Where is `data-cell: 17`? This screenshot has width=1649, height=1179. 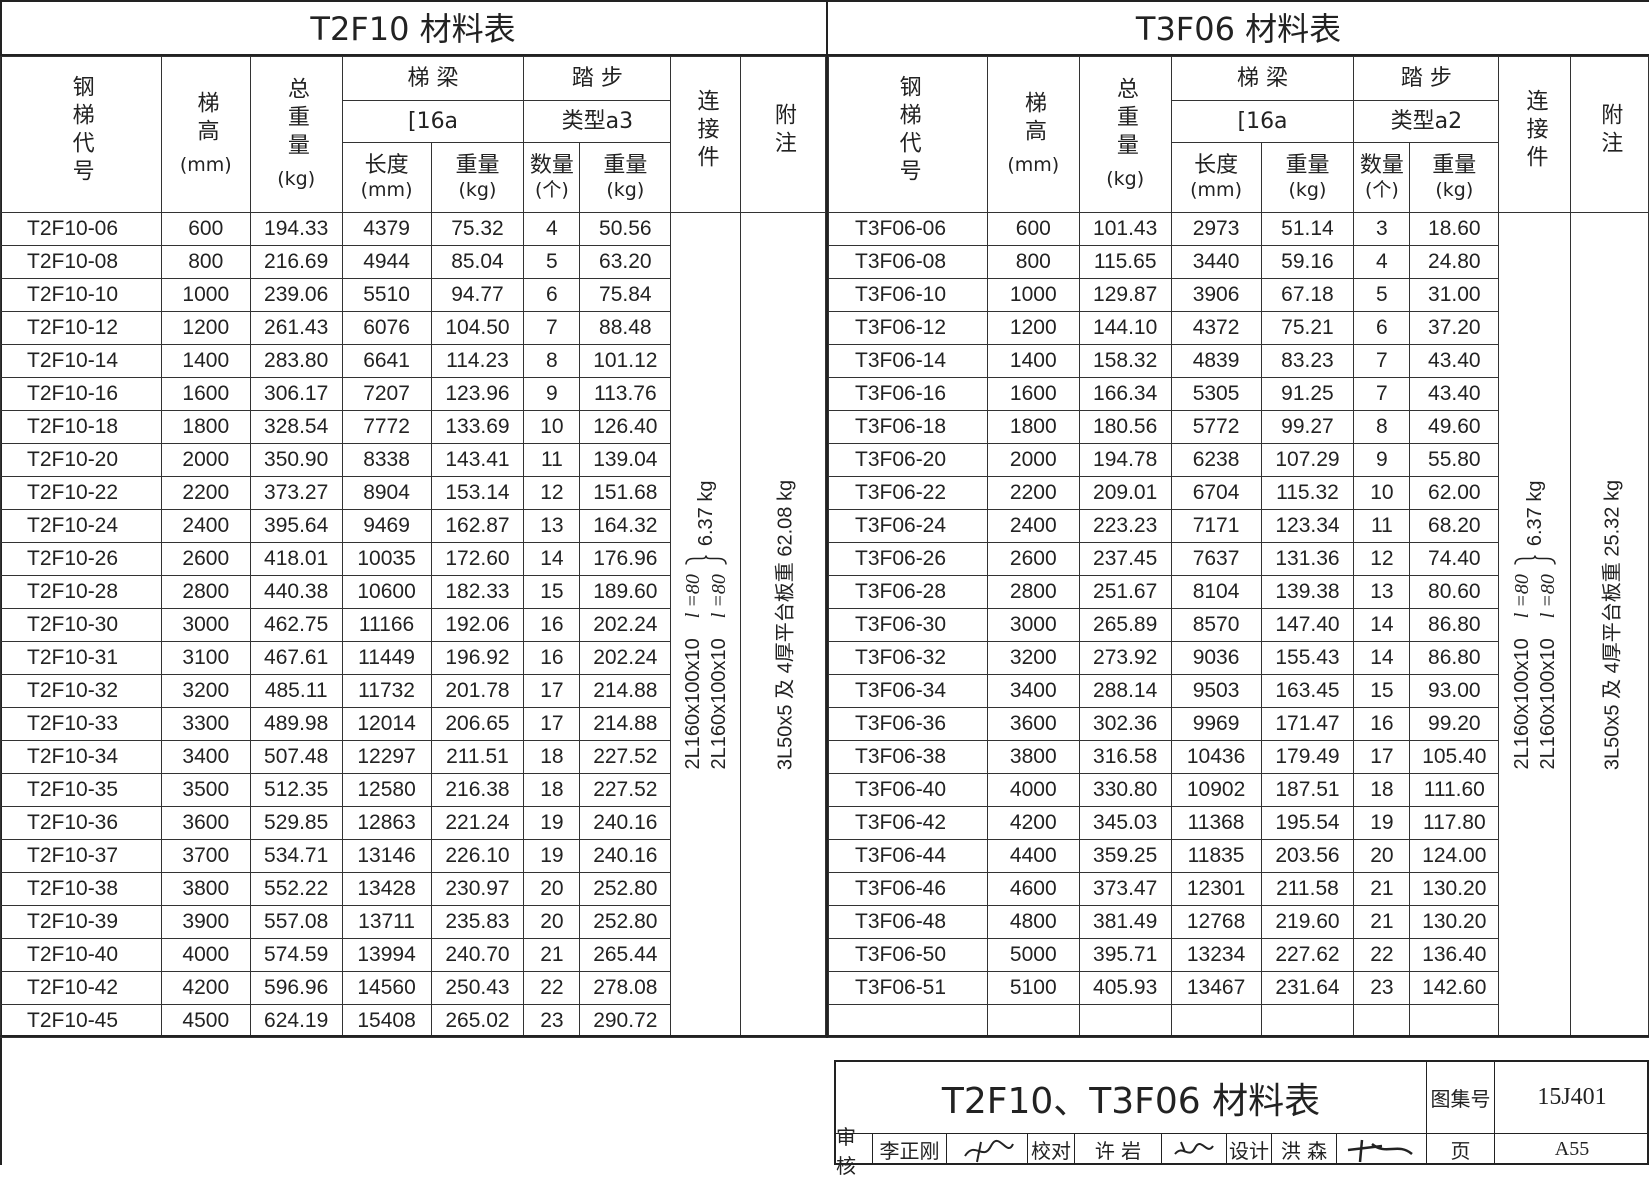 data-cell: 17 is located at coordinates (552, 724).